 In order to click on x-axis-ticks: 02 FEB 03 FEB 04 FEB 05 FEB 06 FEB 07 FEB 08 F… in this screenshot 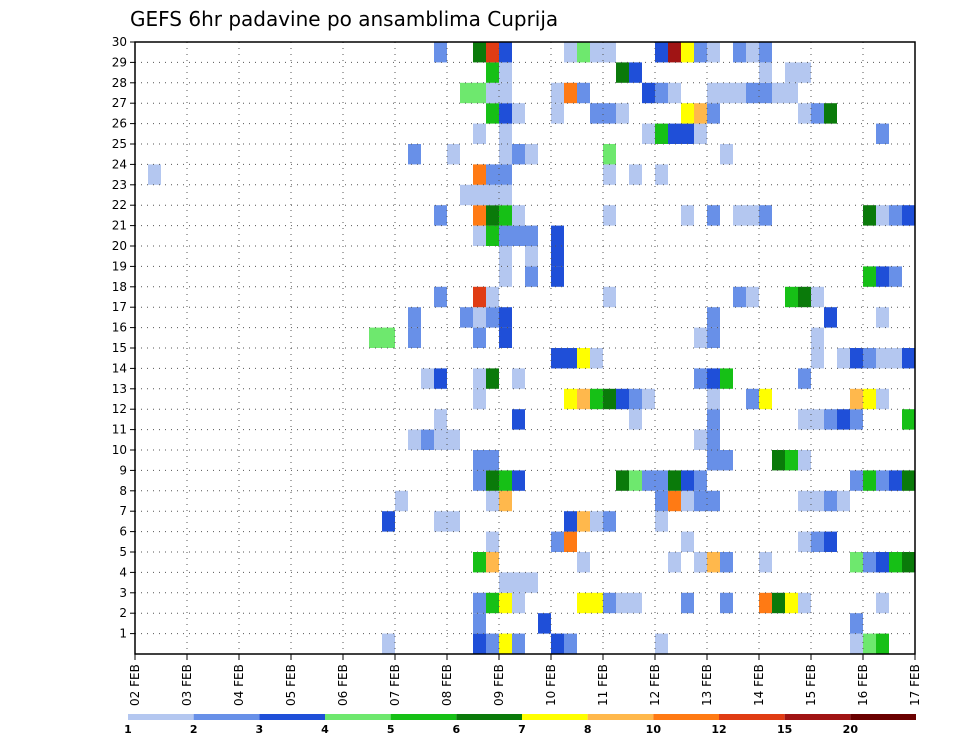, I will do `click(525, 680)`.